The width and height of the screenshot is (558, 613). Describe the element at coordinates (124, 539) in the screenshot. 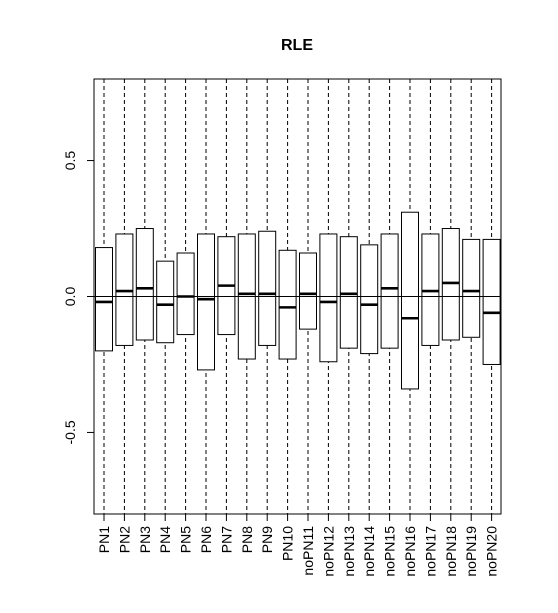

I see `x-tick-label: PN2` at that location.